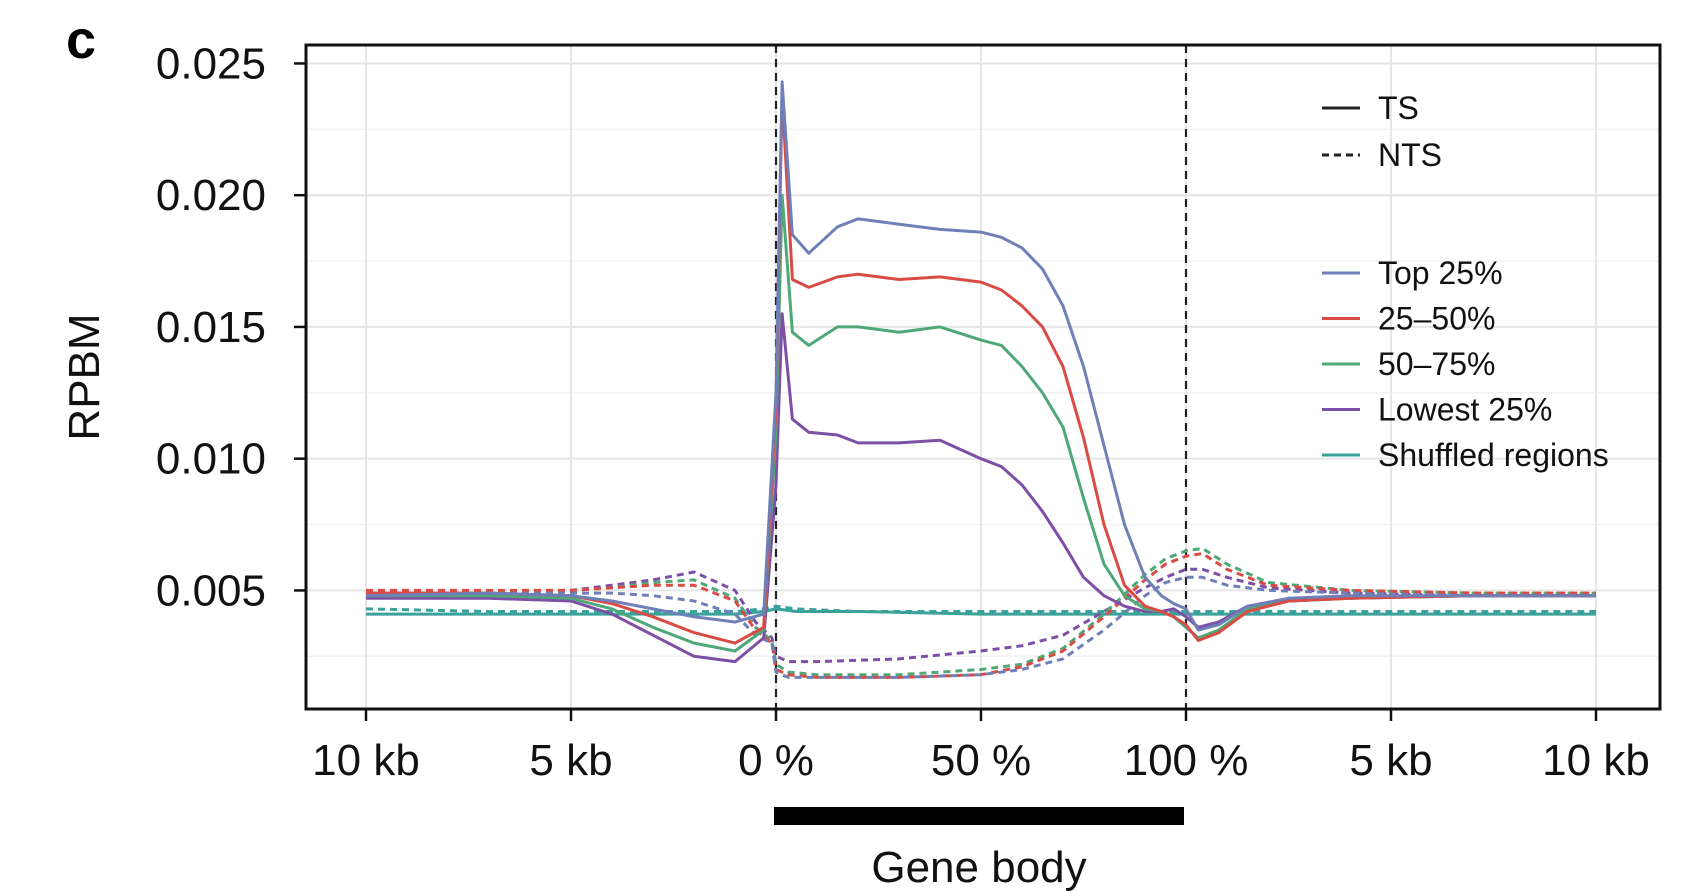  What do you see at coordinates (1410, 155) in the screenshot?
I see `legend-label: NTS` at bounding box center [1410, 155].